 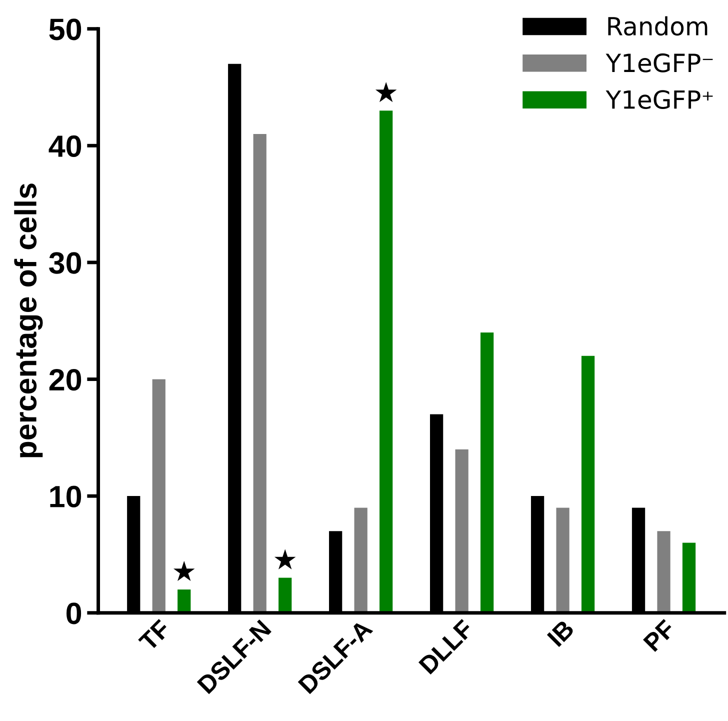 I want to click on x-tick-label: IB, so click(x=560, y=633).